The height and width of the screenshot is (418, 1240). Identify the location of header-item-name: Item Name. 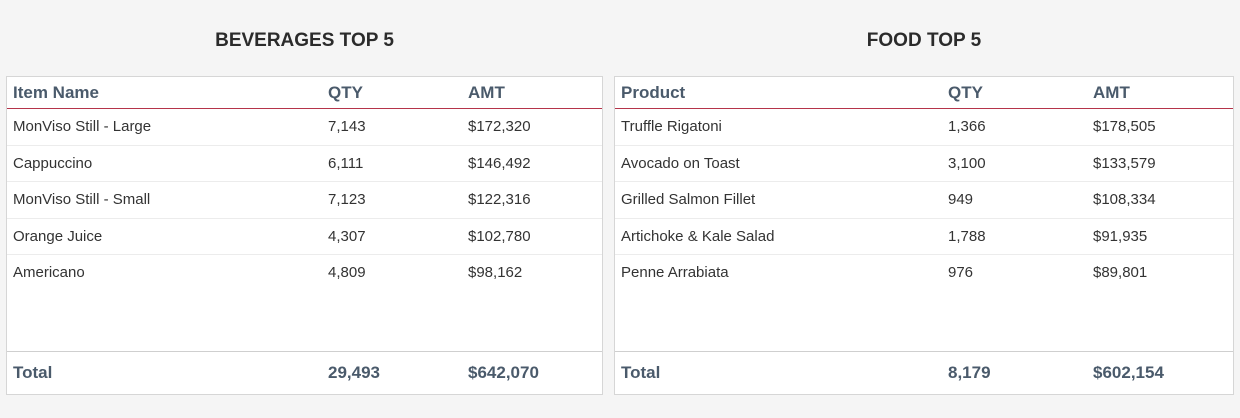
(56, 92).